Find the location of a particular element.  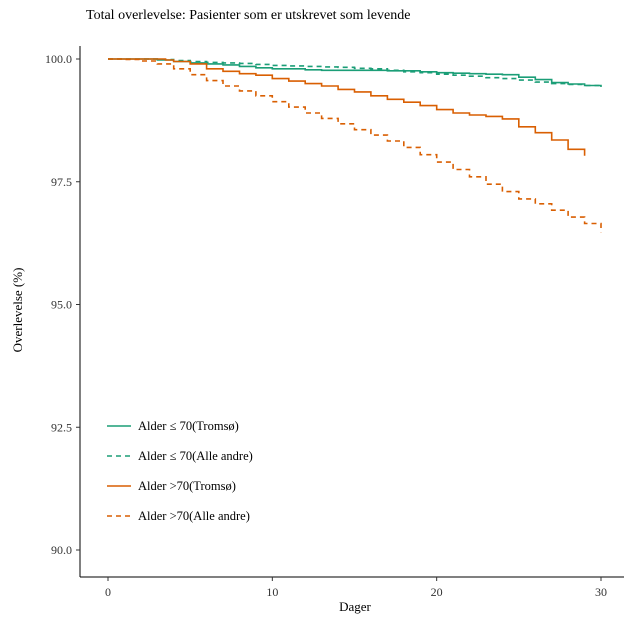

y-axis-ticks: 90.0 92.5 95.0 97.5 100.0 is located at coordinates (62, 304).